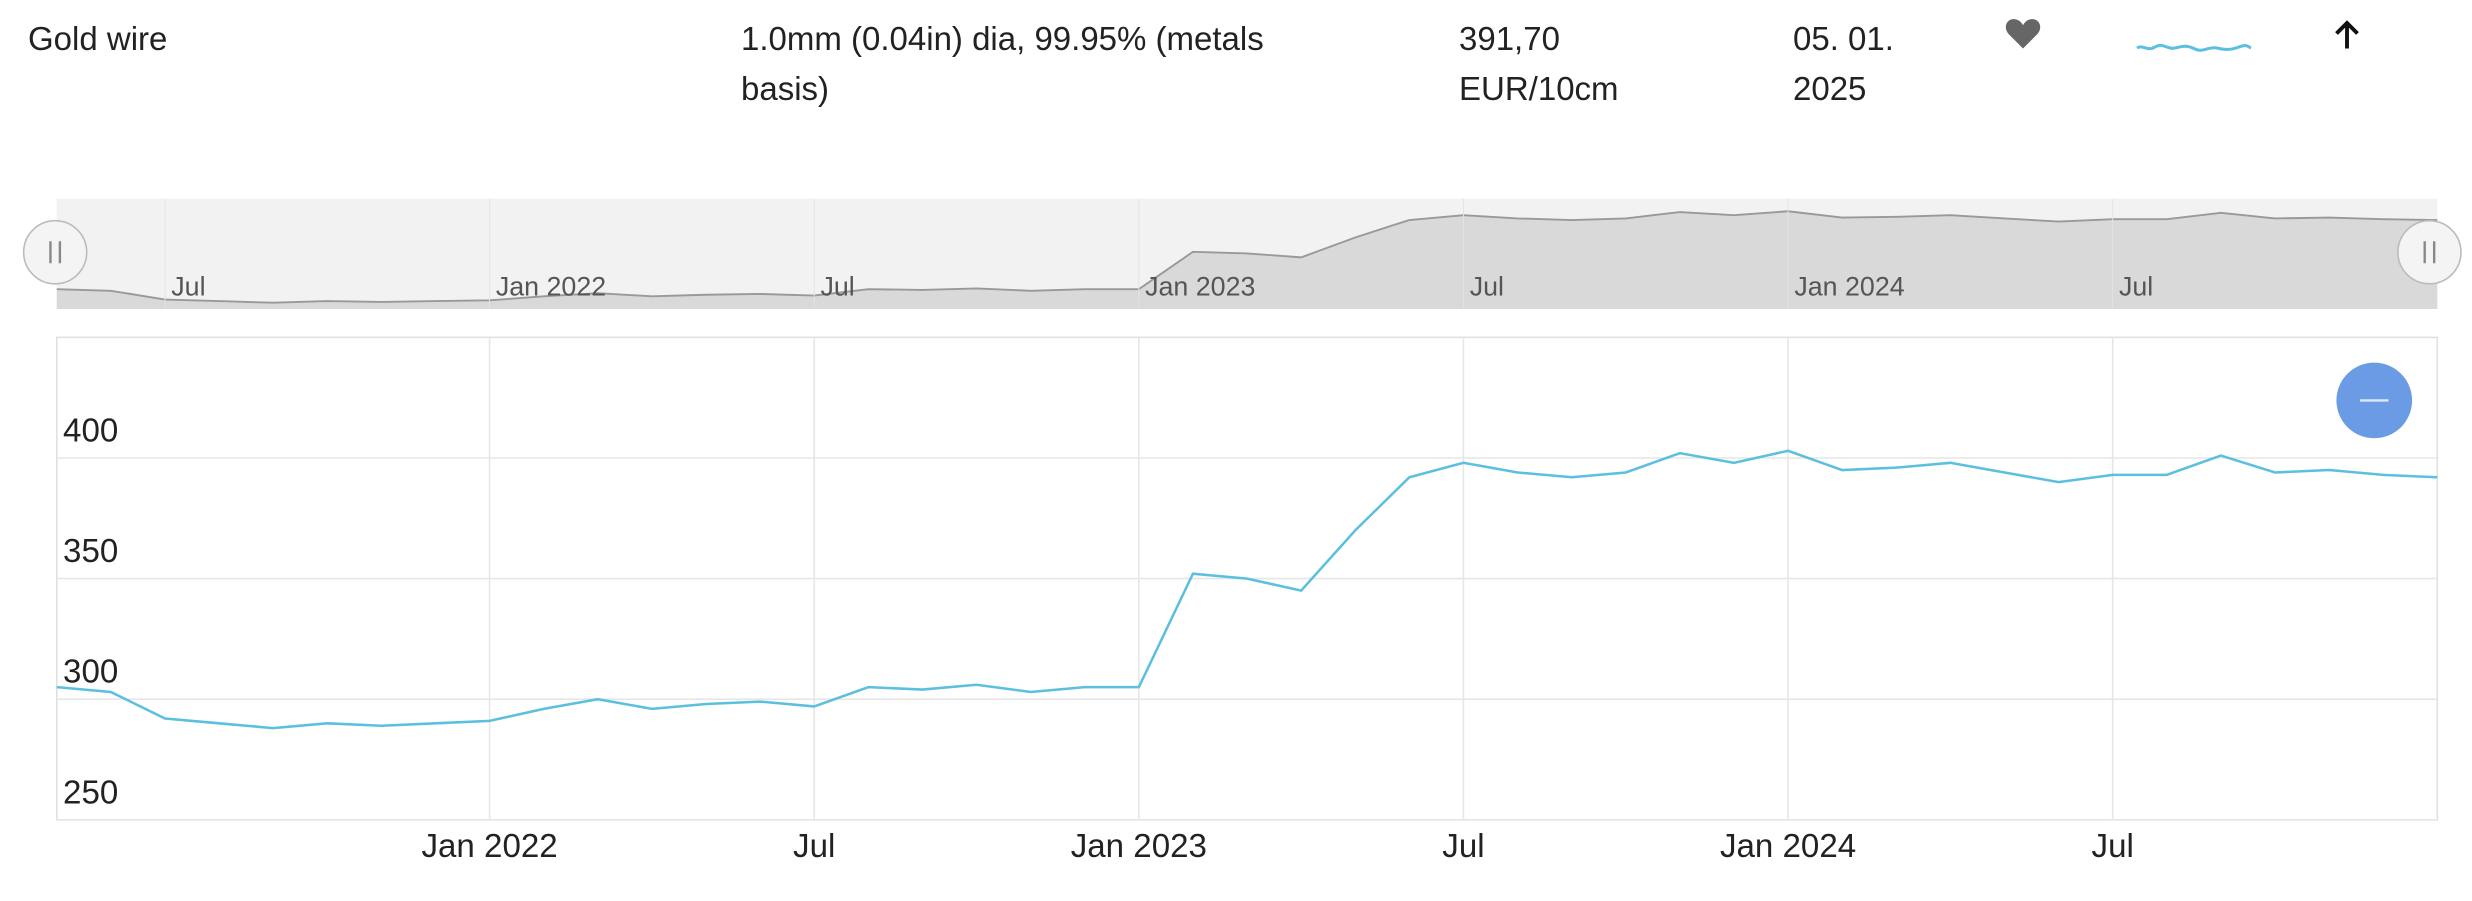  I want to click on heart, so click(2023, 34).